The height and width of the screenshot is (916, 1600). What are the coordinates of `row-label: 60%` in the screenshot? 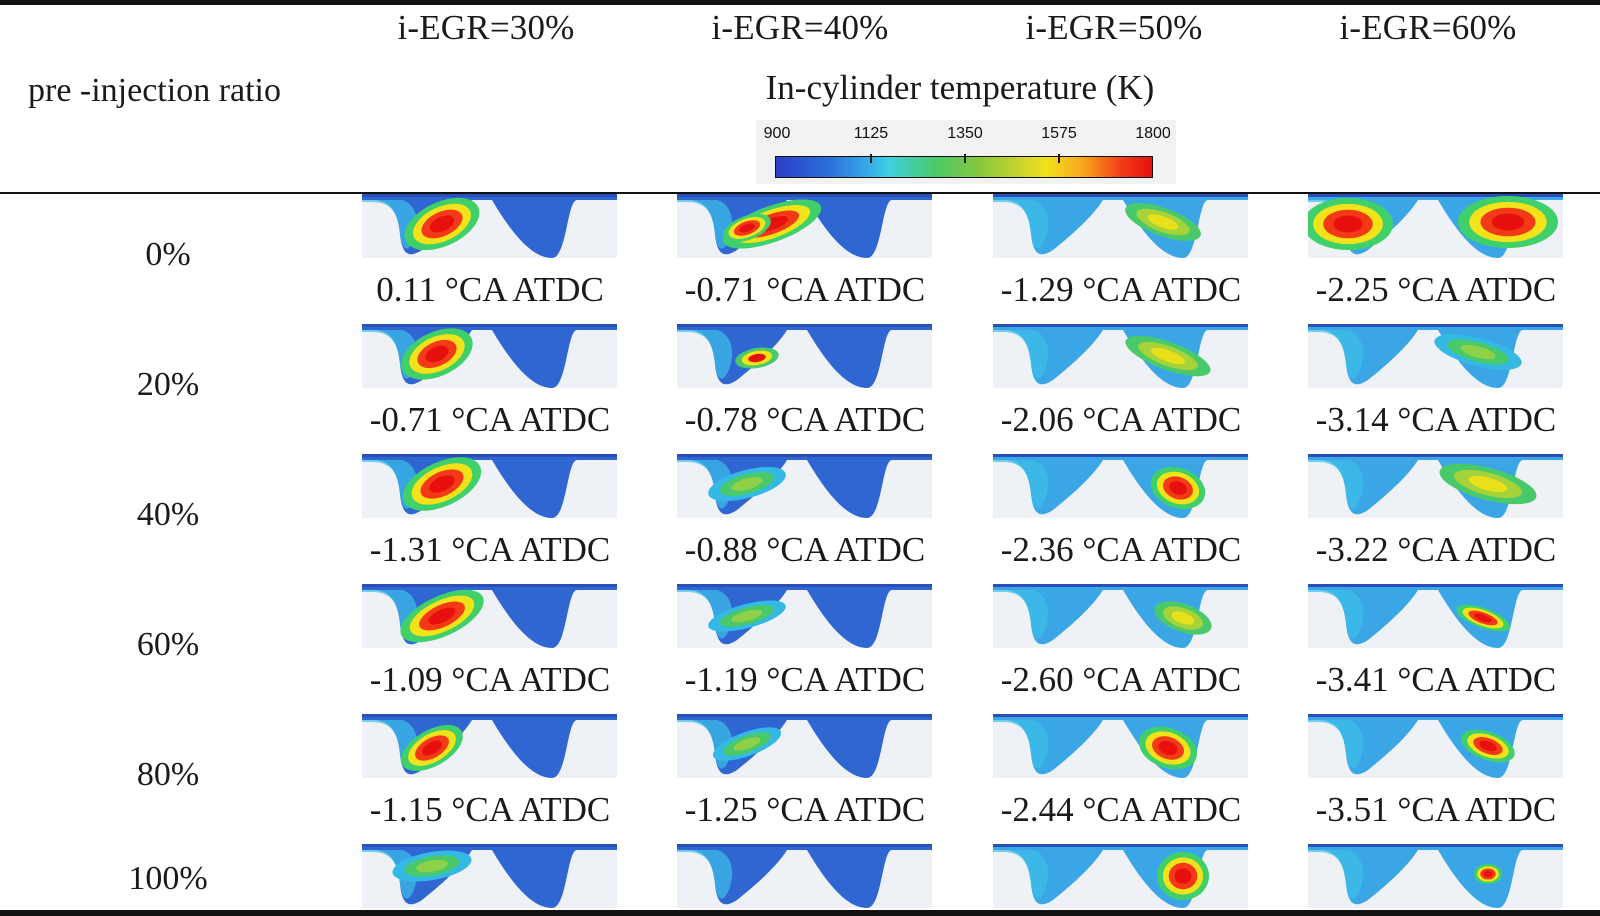 It's located at (168, 644).